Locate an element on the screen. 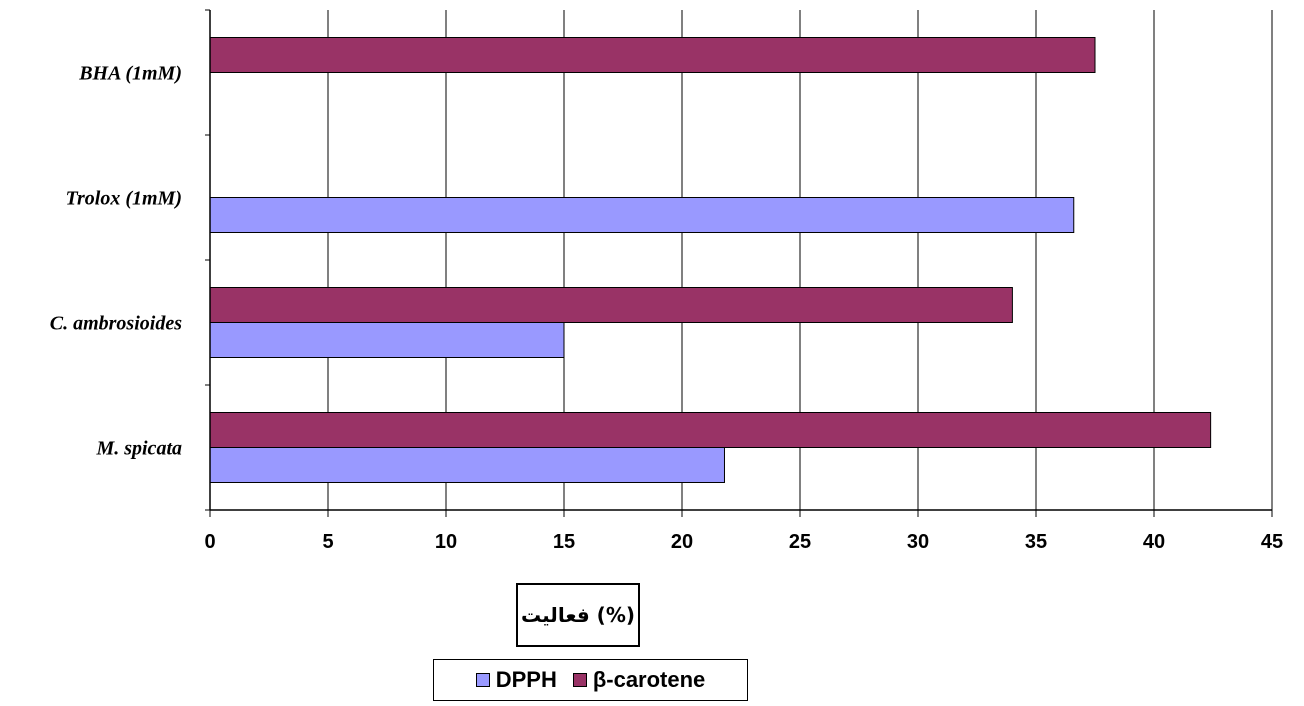  legend-item-beta-carotene: β-carotene is located at coordinates (639, 680).